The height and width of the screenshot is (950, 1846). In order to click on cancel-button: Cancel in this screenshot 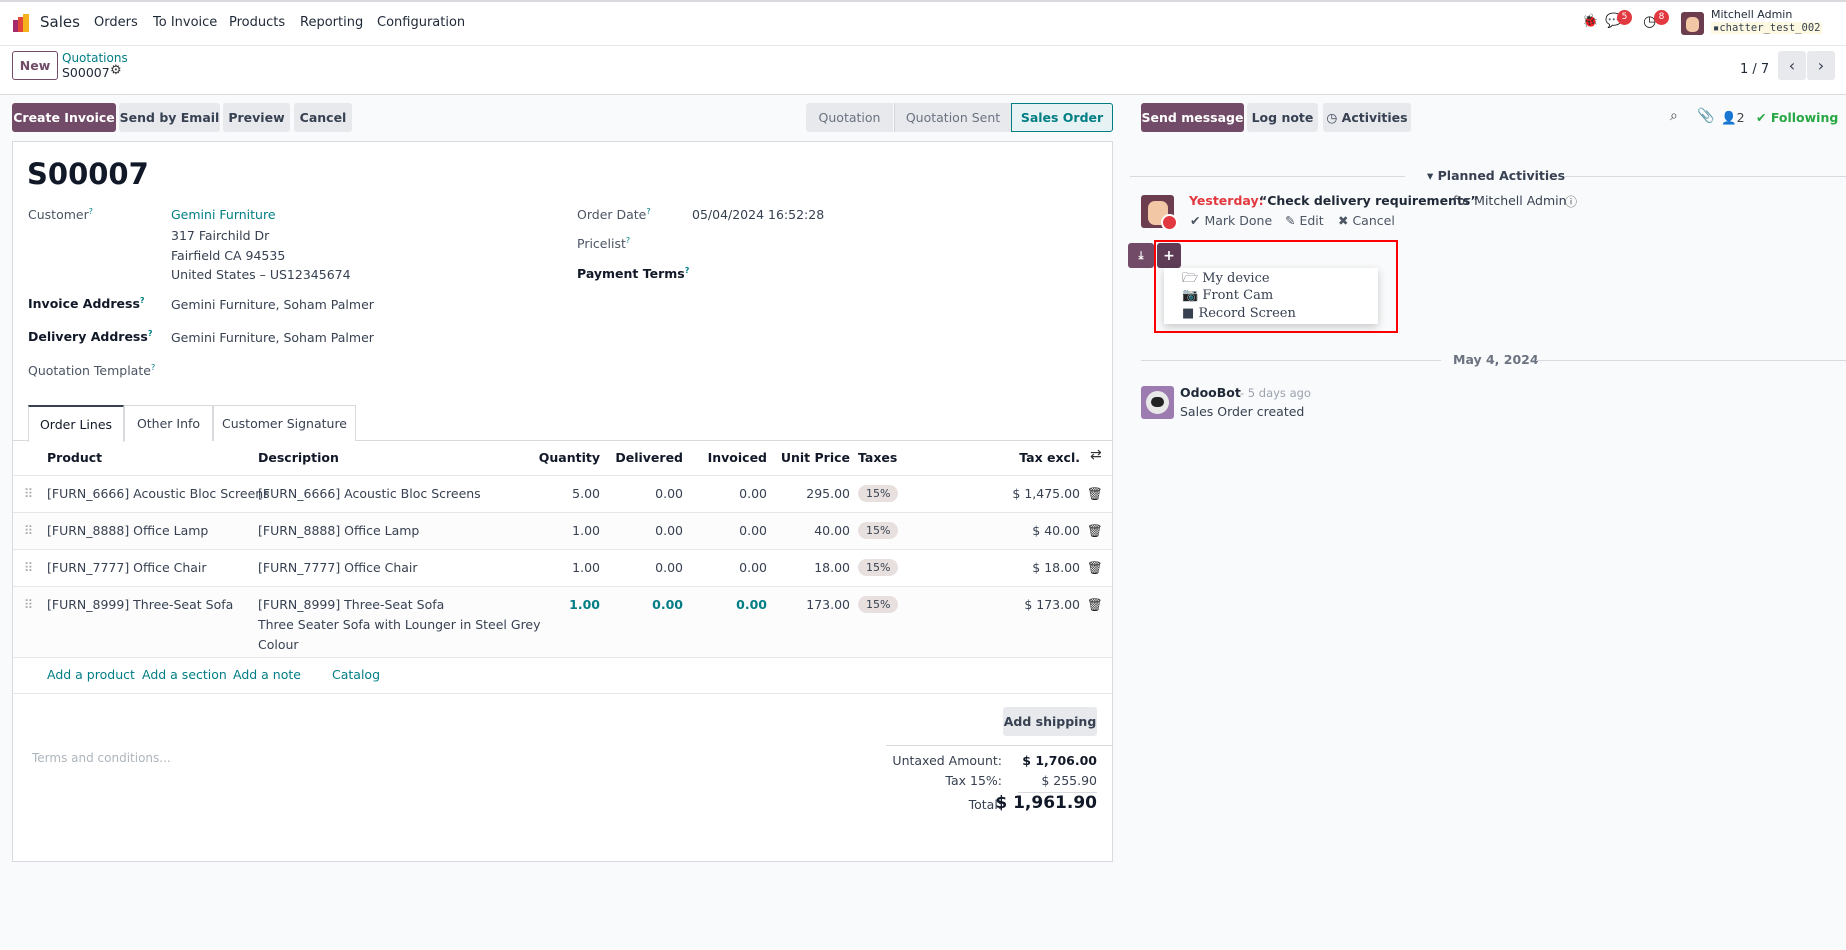, I will do `click(323, 117)`.